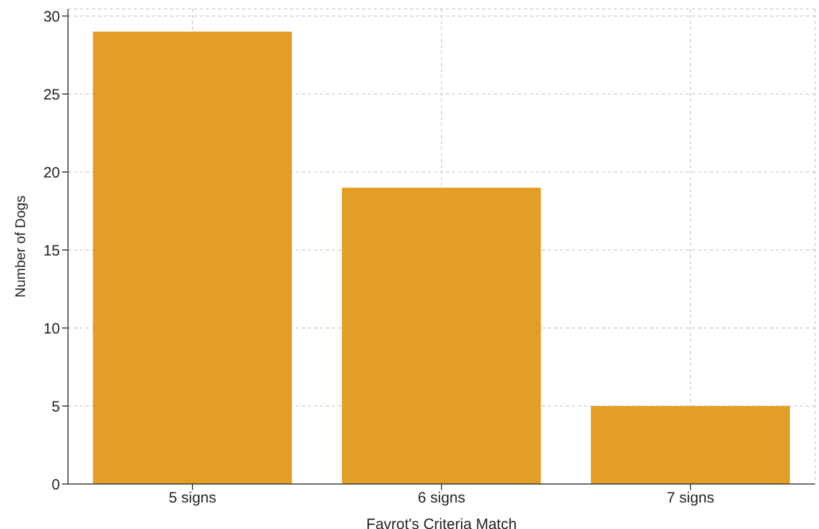 This screenshot has height=529, width=819. Describe the element at coordinates (51, 173) in the screenshot. I see `y-tick-label: 20` at that location.